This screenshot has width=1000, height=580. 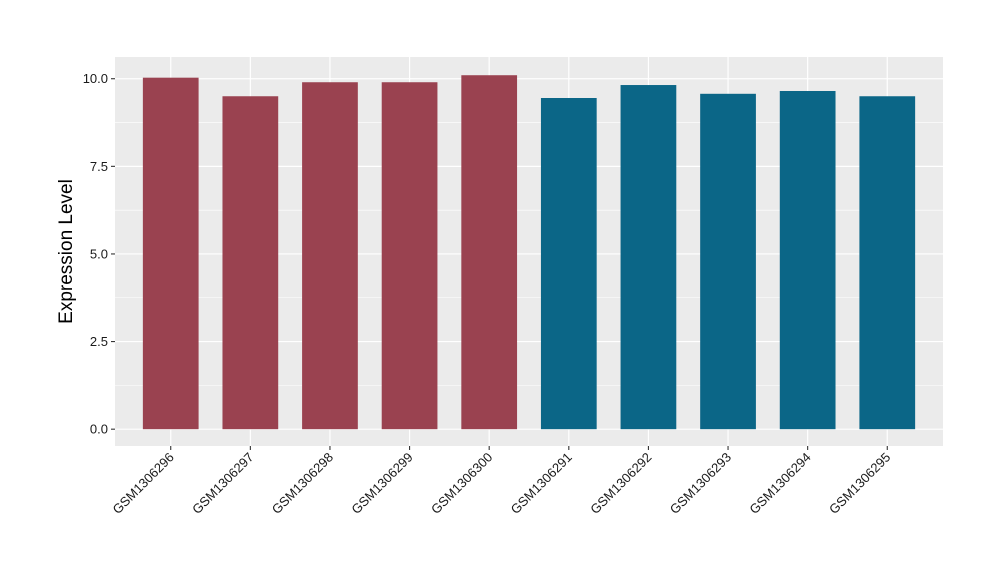 What do you see at coordinates (302, 483) in the screenshot?
I see `x-tick-label: GSM1306298` at bounding box center [302, 483].